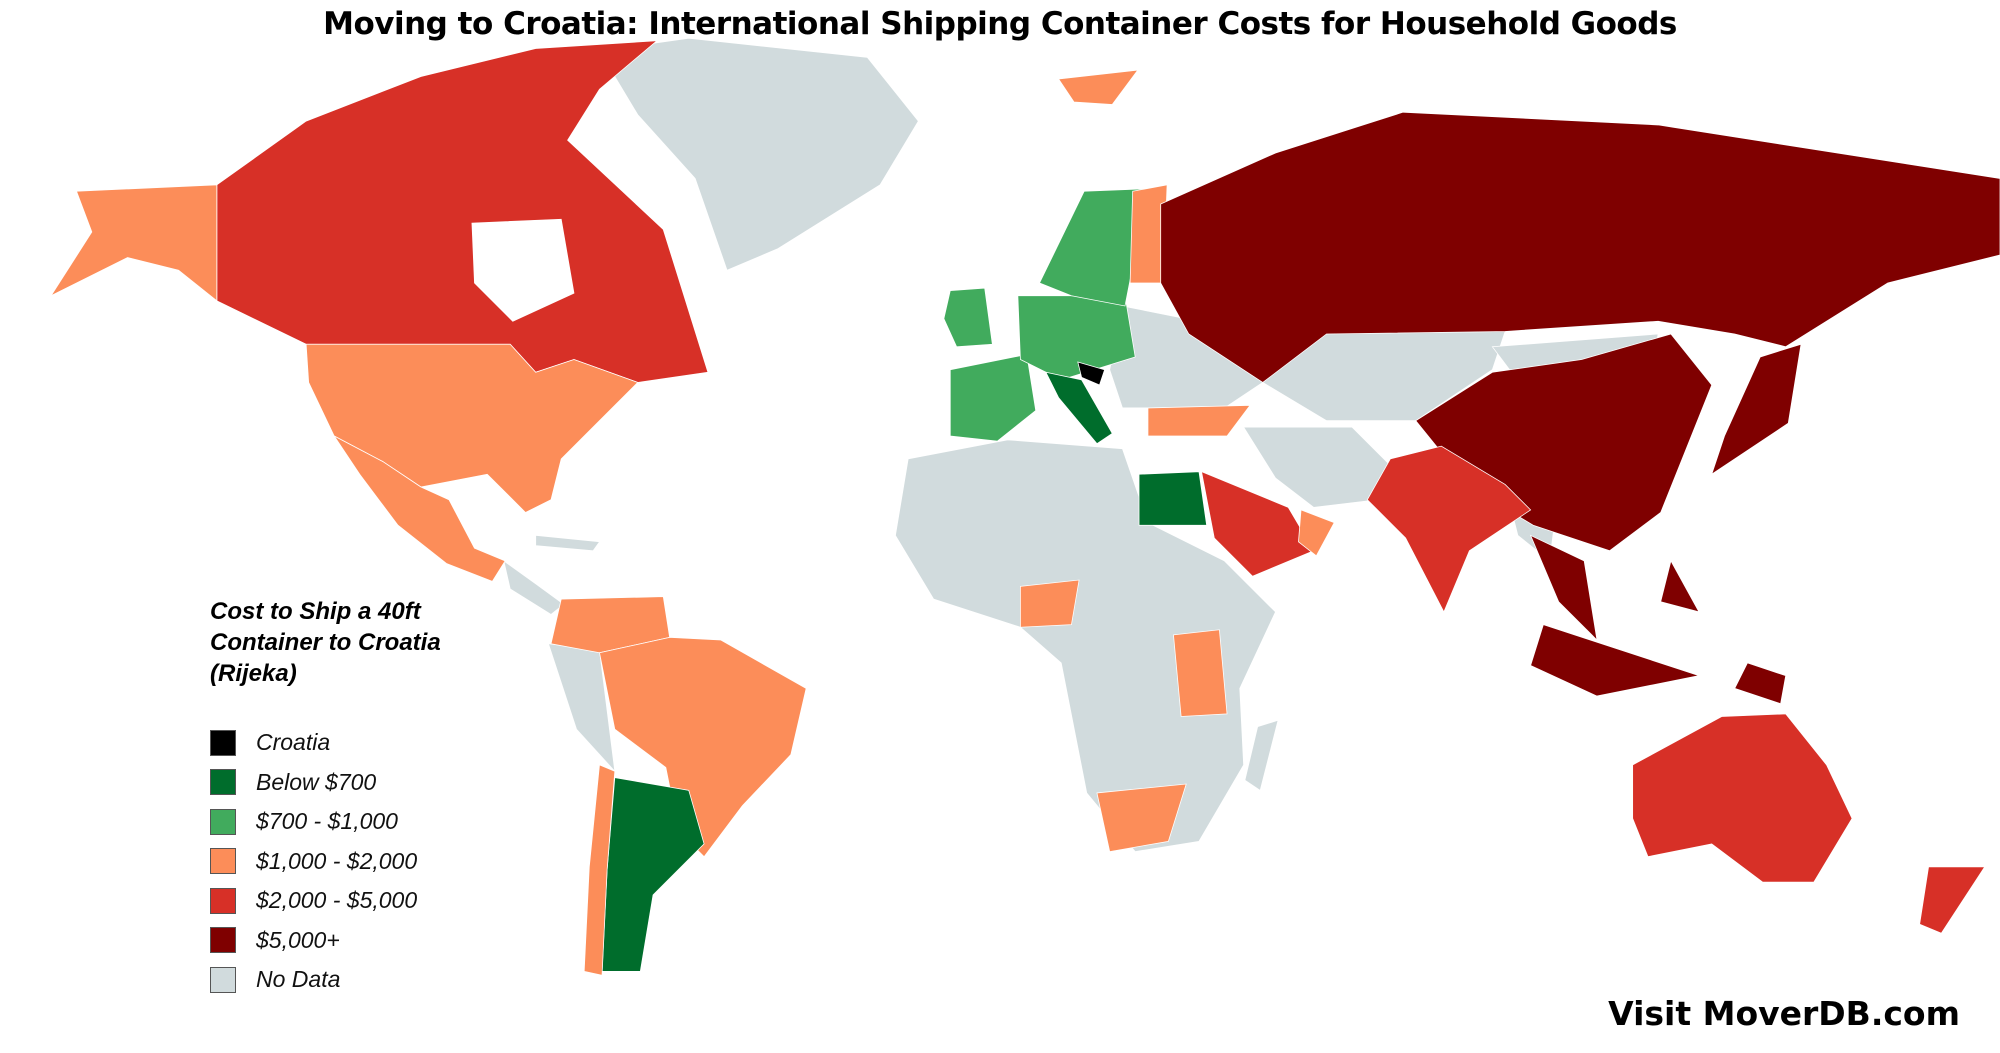 This screenshot has height=1053, width=2000. I want to click on region-kenya-tanzania, so click(1200, 673).